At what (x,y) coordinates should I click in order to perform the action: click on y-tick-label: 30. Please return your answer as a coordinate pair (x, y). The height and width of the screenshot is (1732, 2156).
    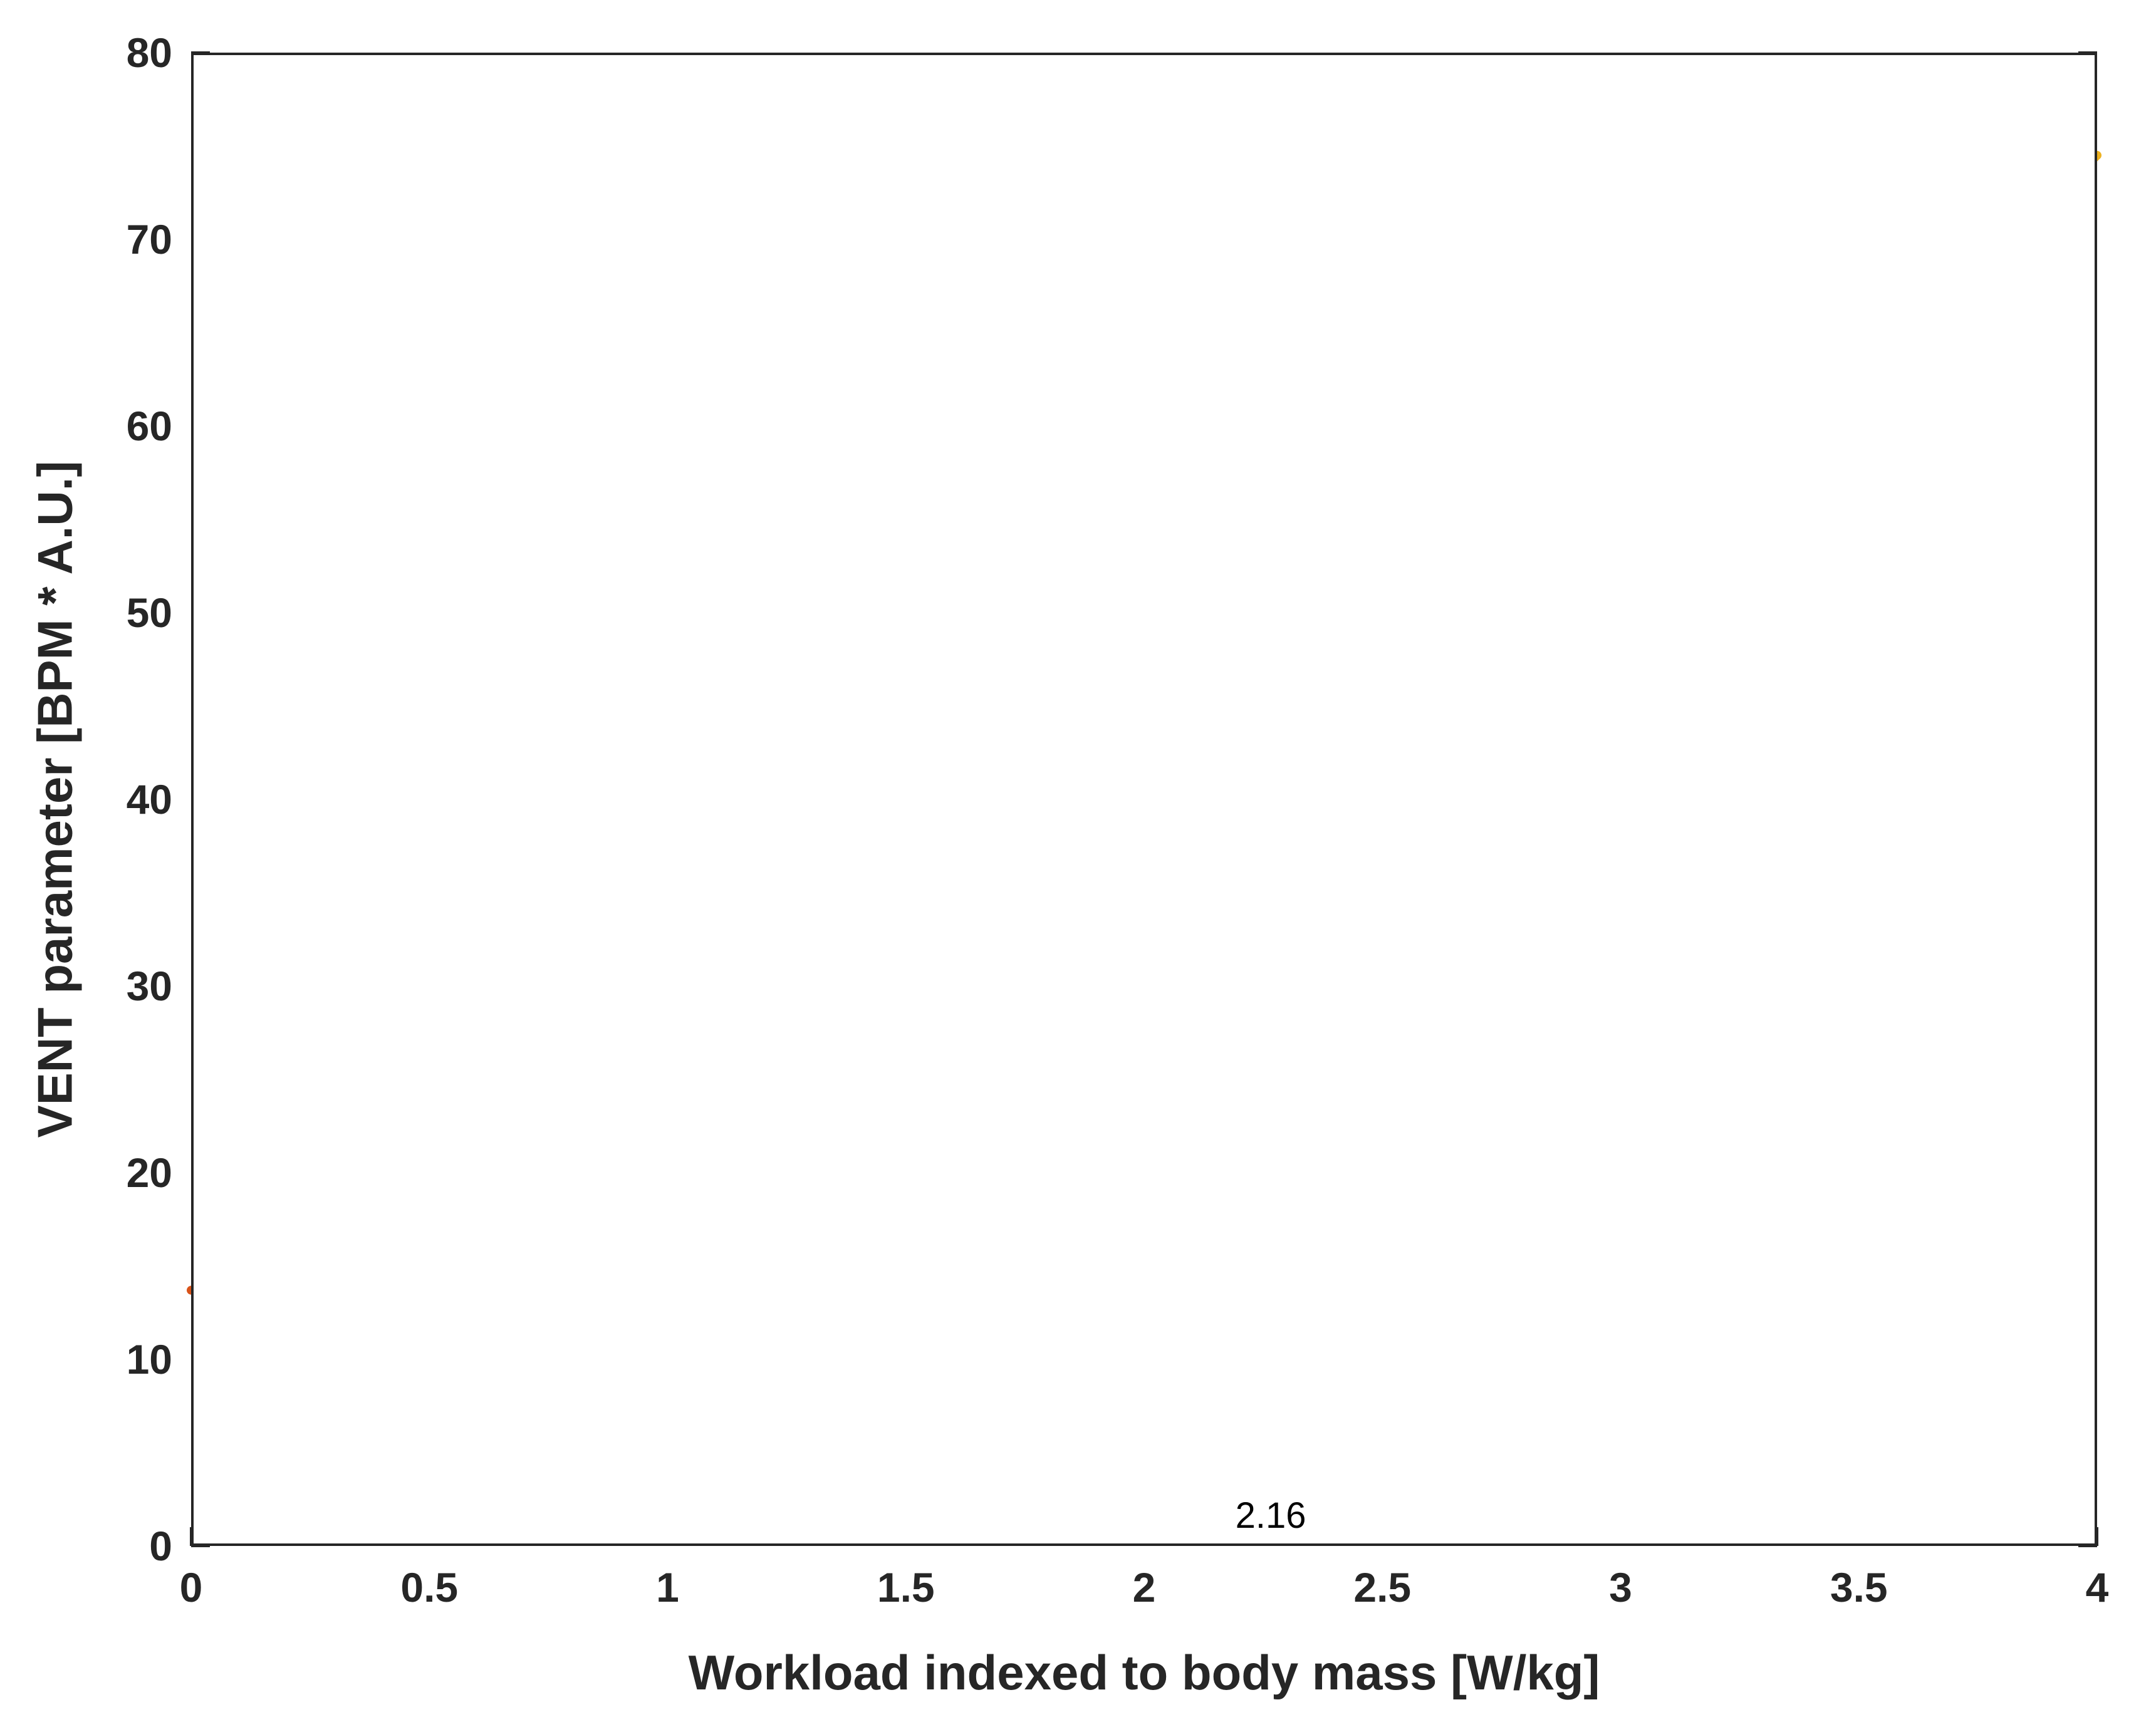
    Looking at the image, I should click on (149, 986).